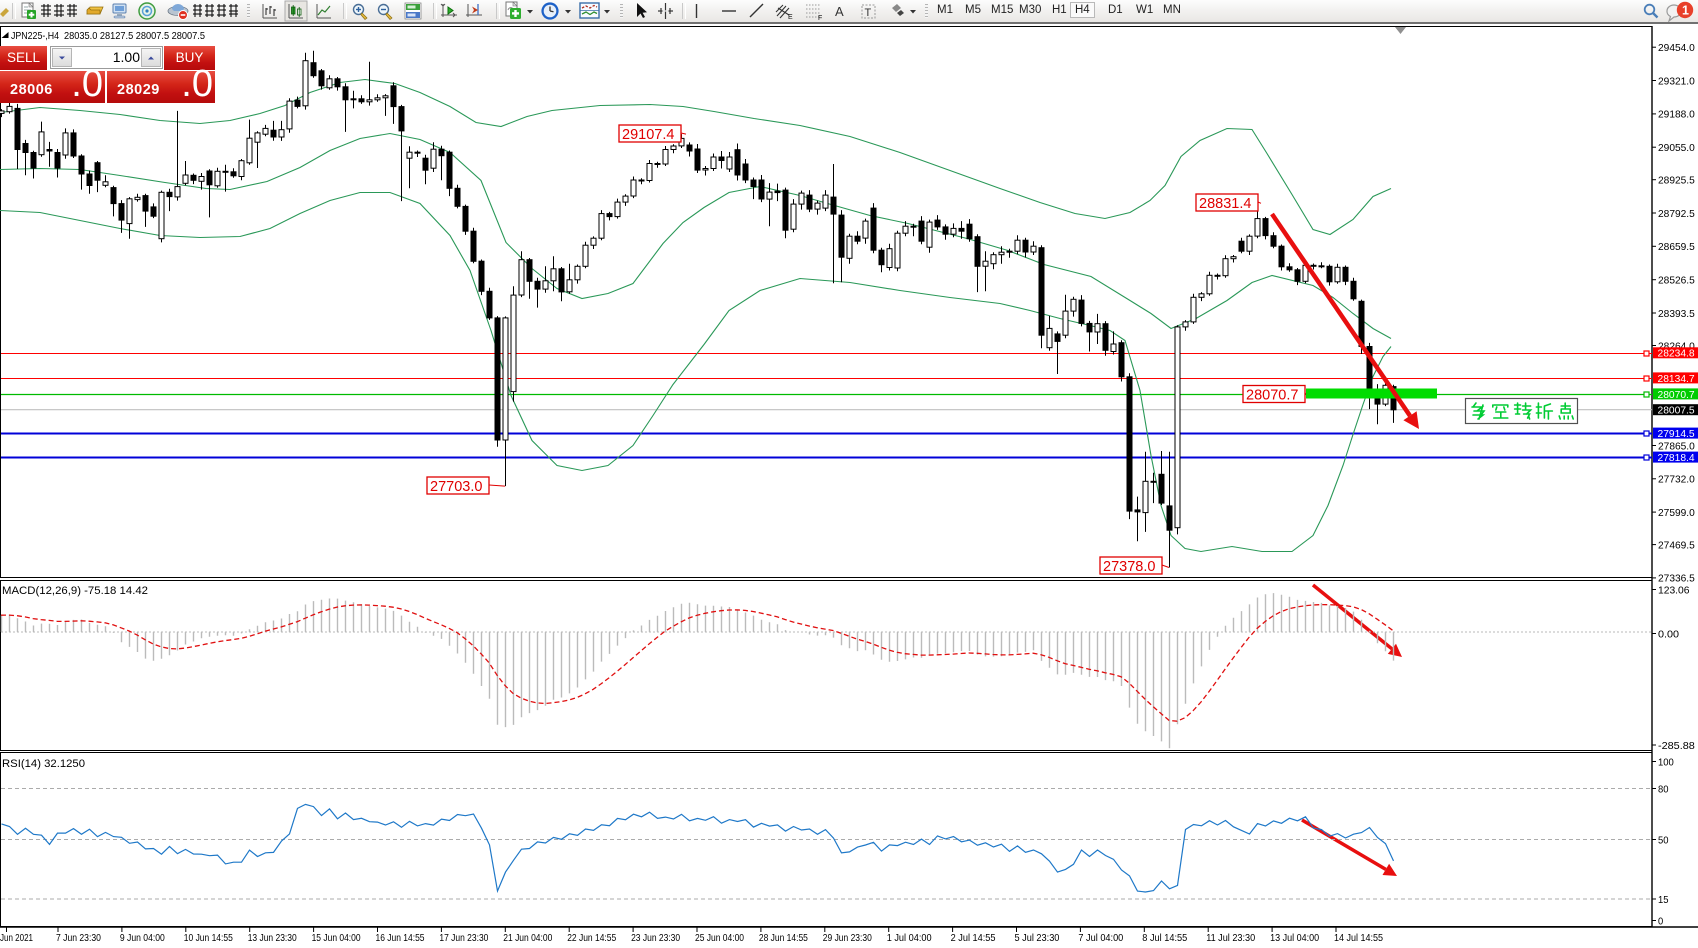 This screenshot has width=1698, height=948. Describe the element at coordinates (1676, 214) in the screenshot. I see `svg-text: 28792.5` at that location.